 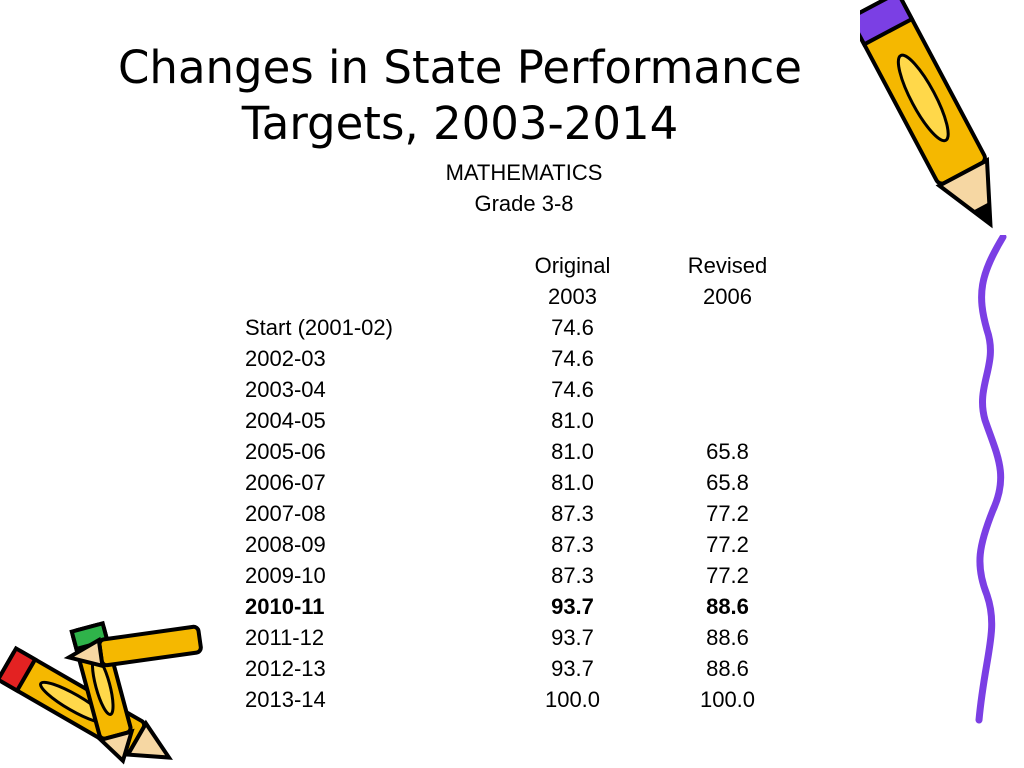 What do you see at coordinates (524, 172) in the screenshot?
I see `subject-label: MATHEMATICS` at bounding box center [524, 172].